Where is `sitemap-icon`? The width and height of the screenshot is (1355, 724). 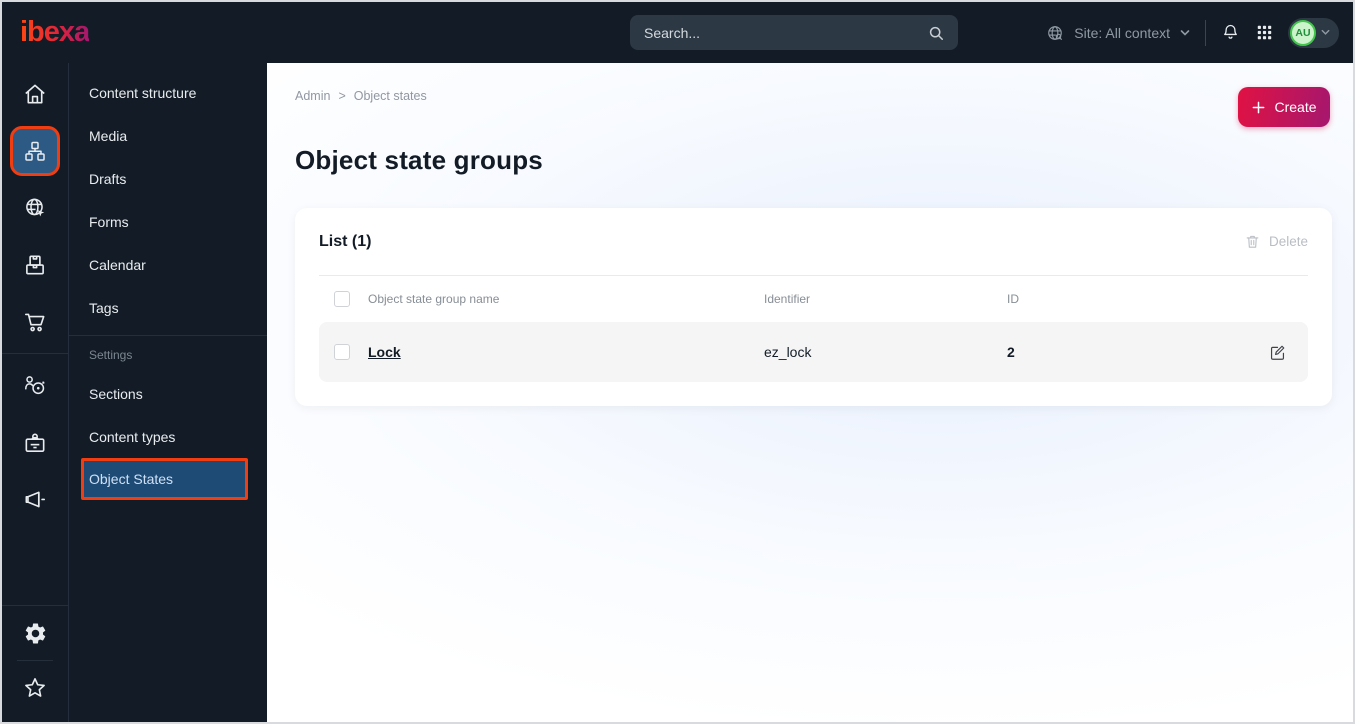
sitemap-icon is located at coordinates (35, 151).